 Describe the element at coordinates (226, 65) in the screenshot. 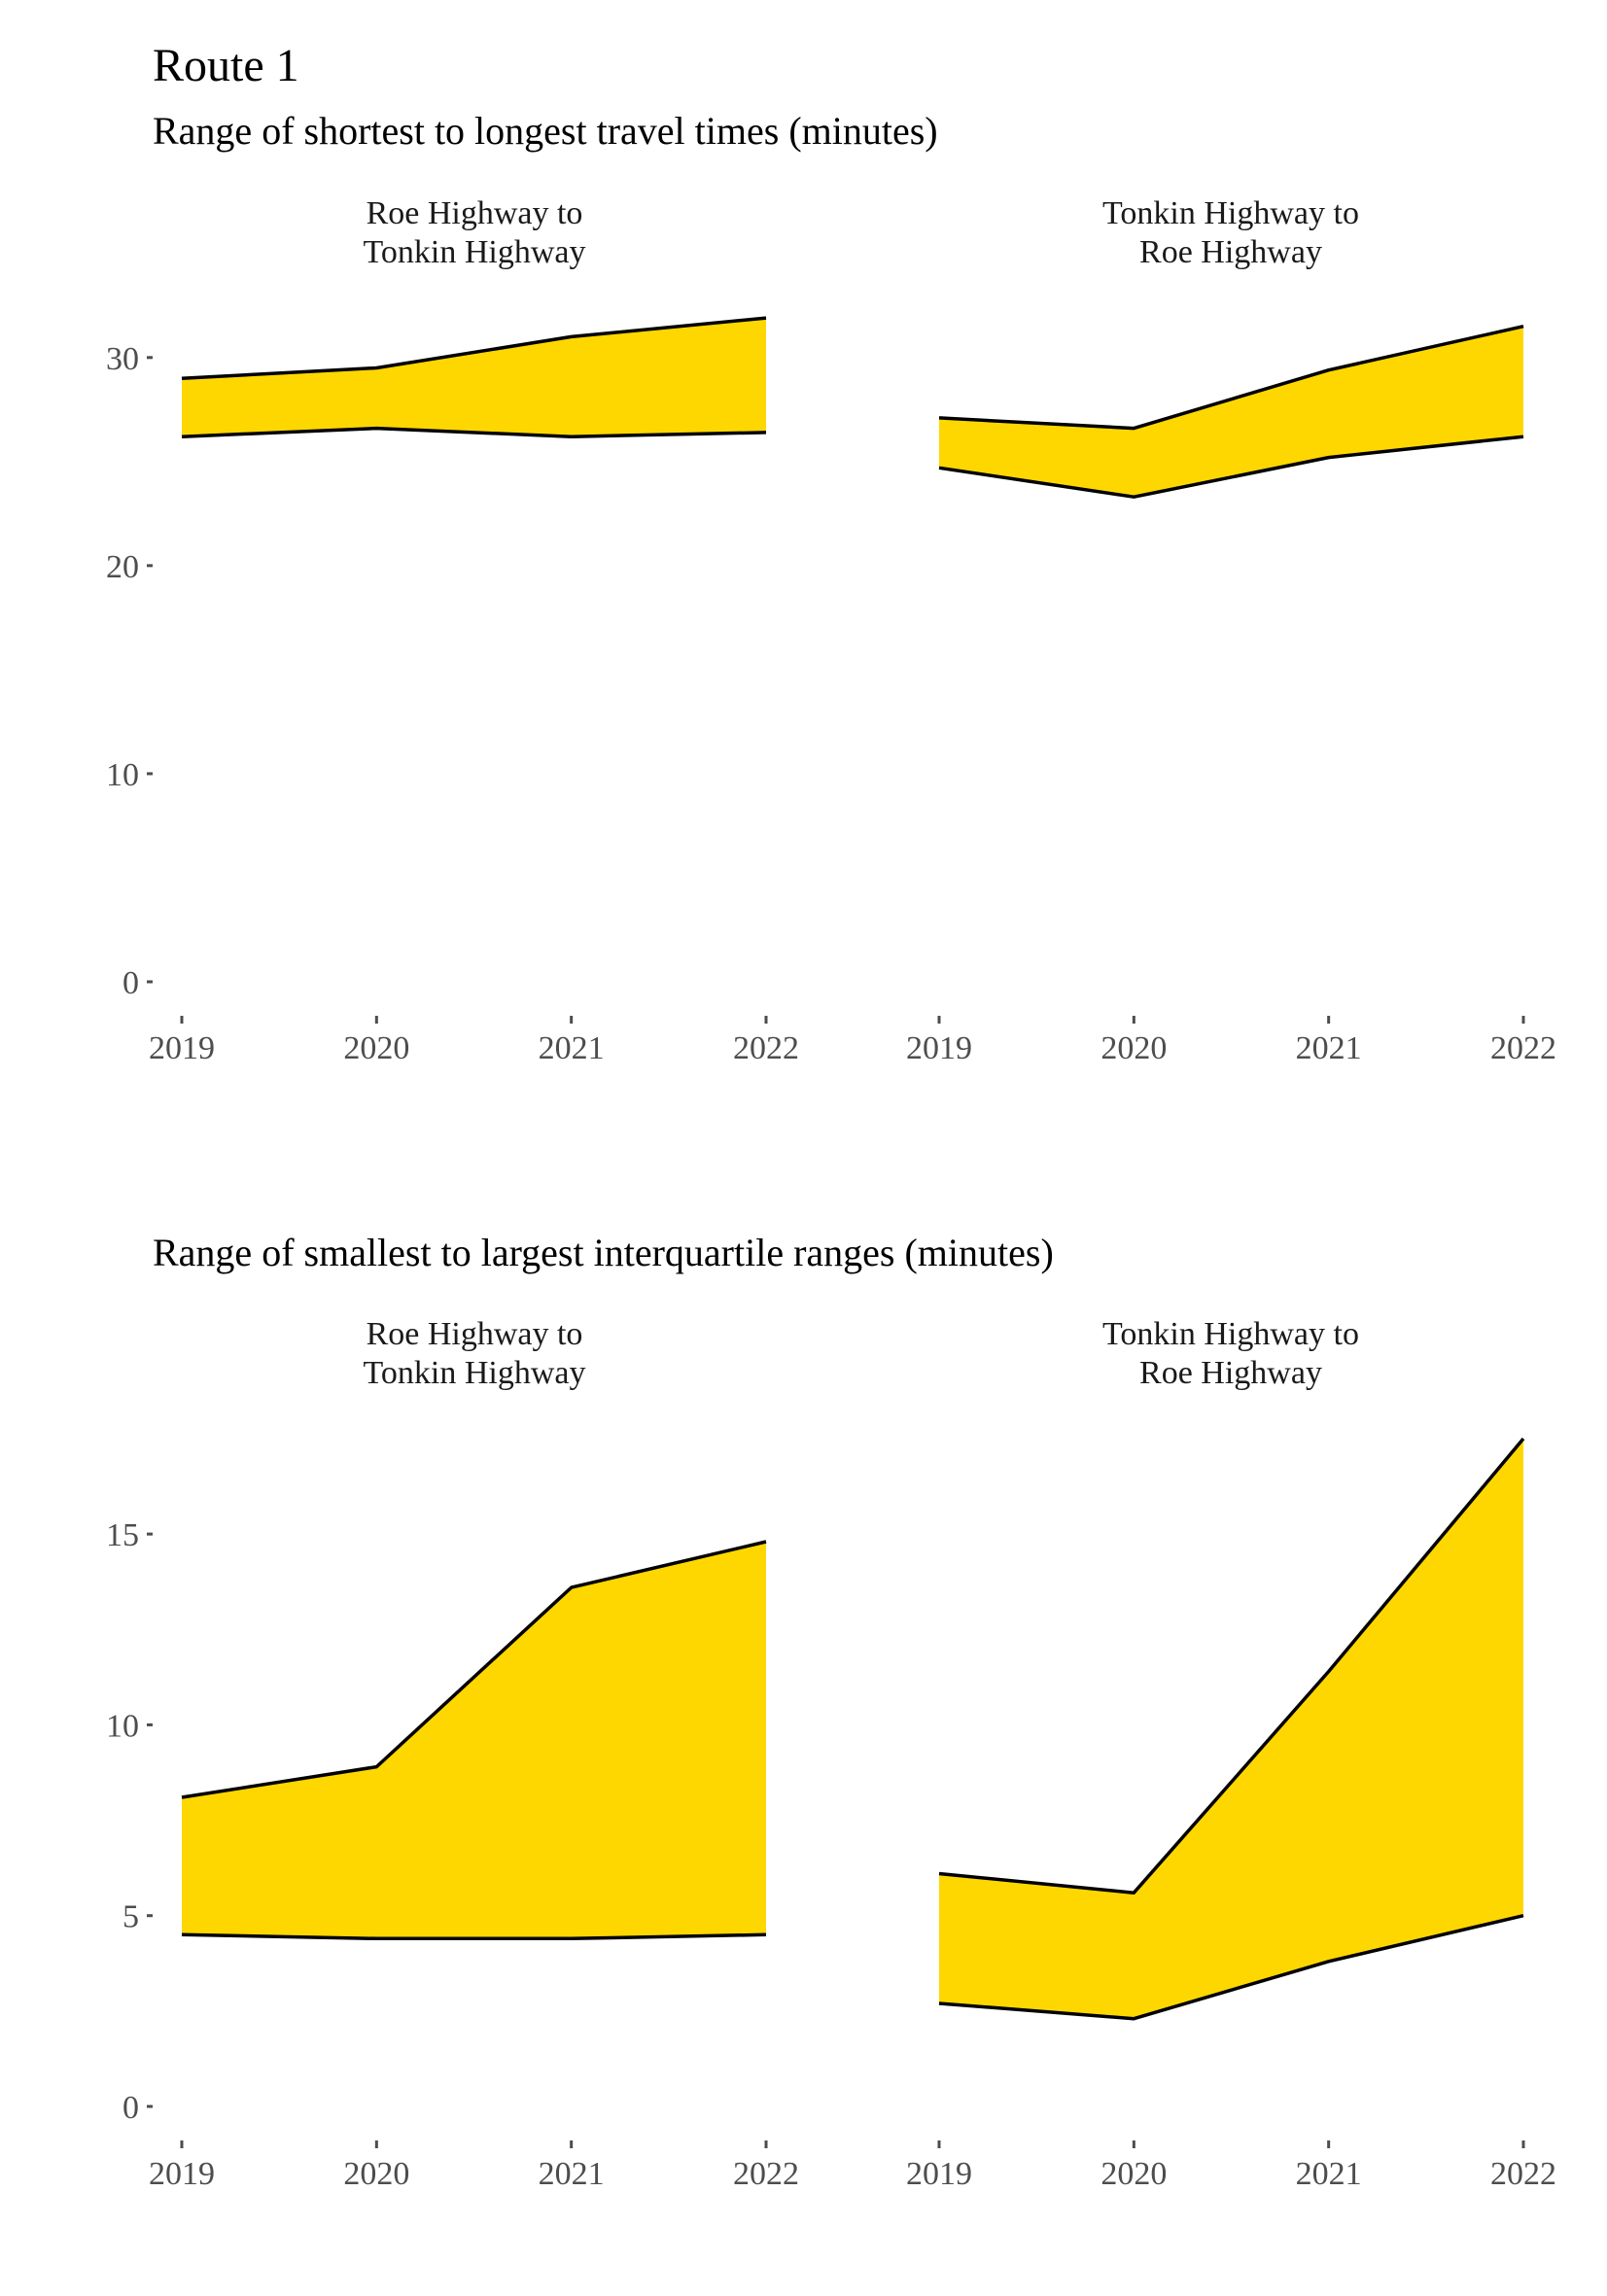

I see `figure-title: Route 1` at that location.